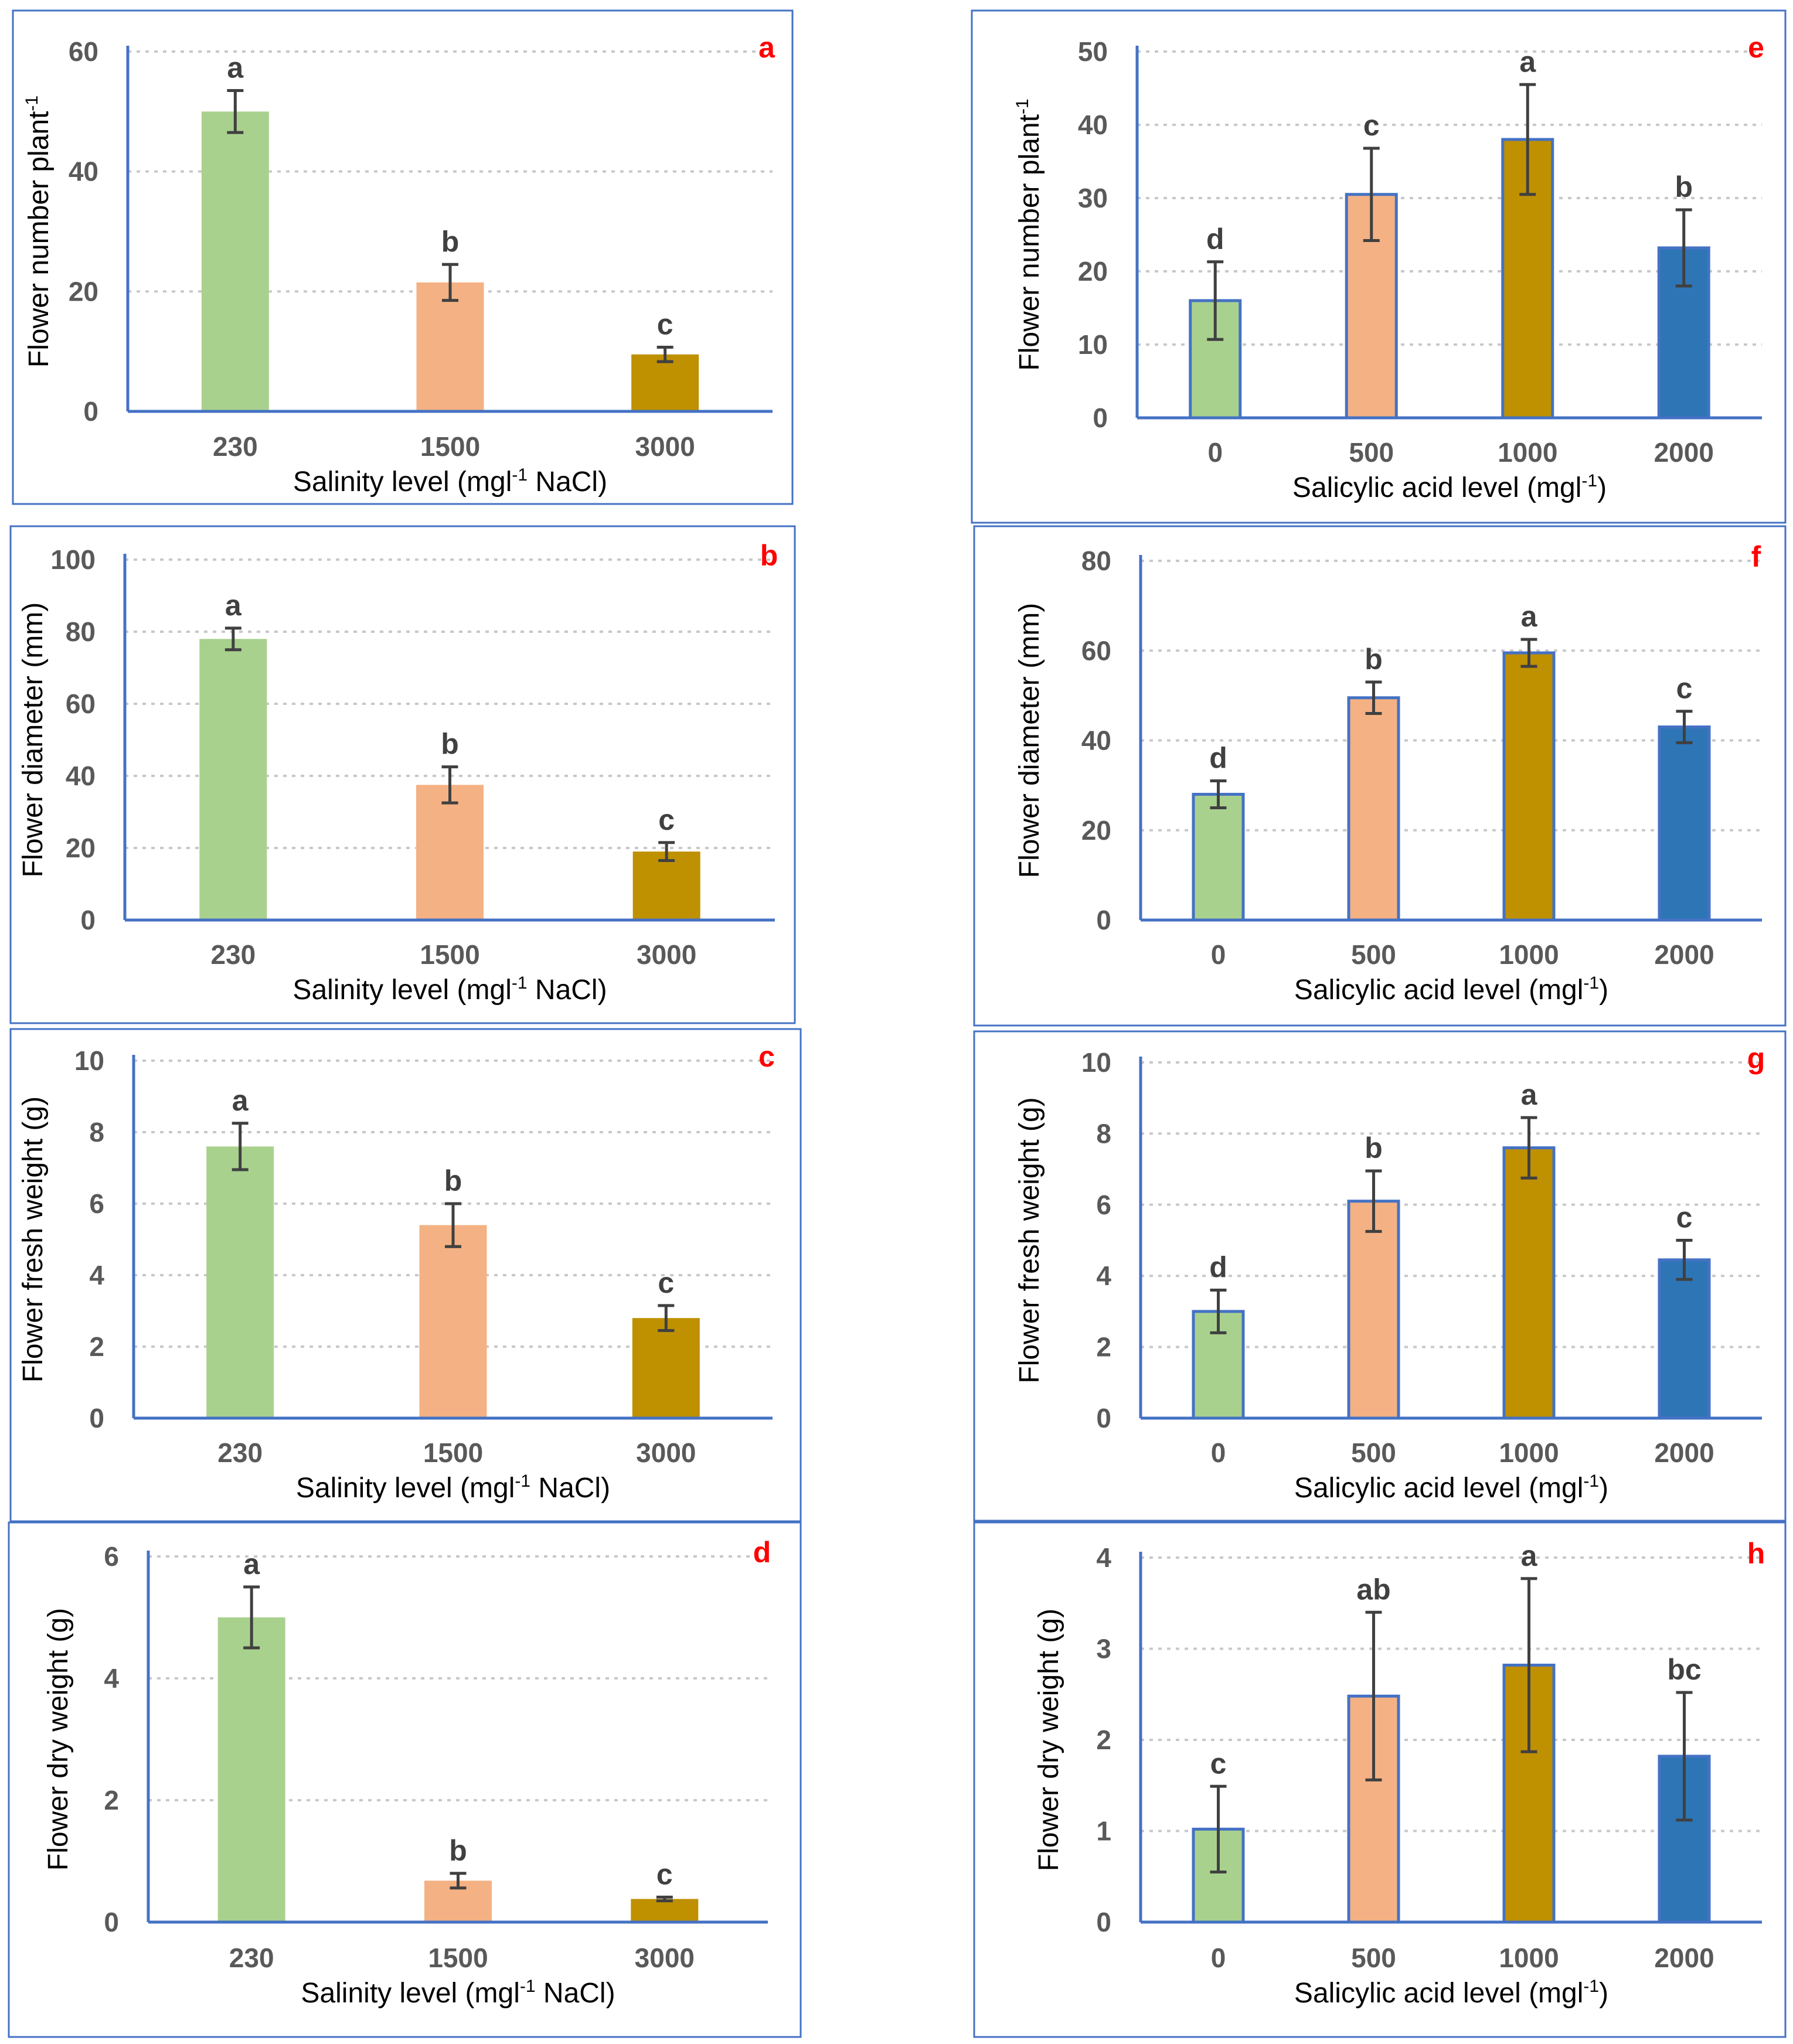 This screenshot has width=1793, height=2044. Describe the element at coordinates (73, 559) in the screenshot. I see `y-tick-label: 100` at that location.